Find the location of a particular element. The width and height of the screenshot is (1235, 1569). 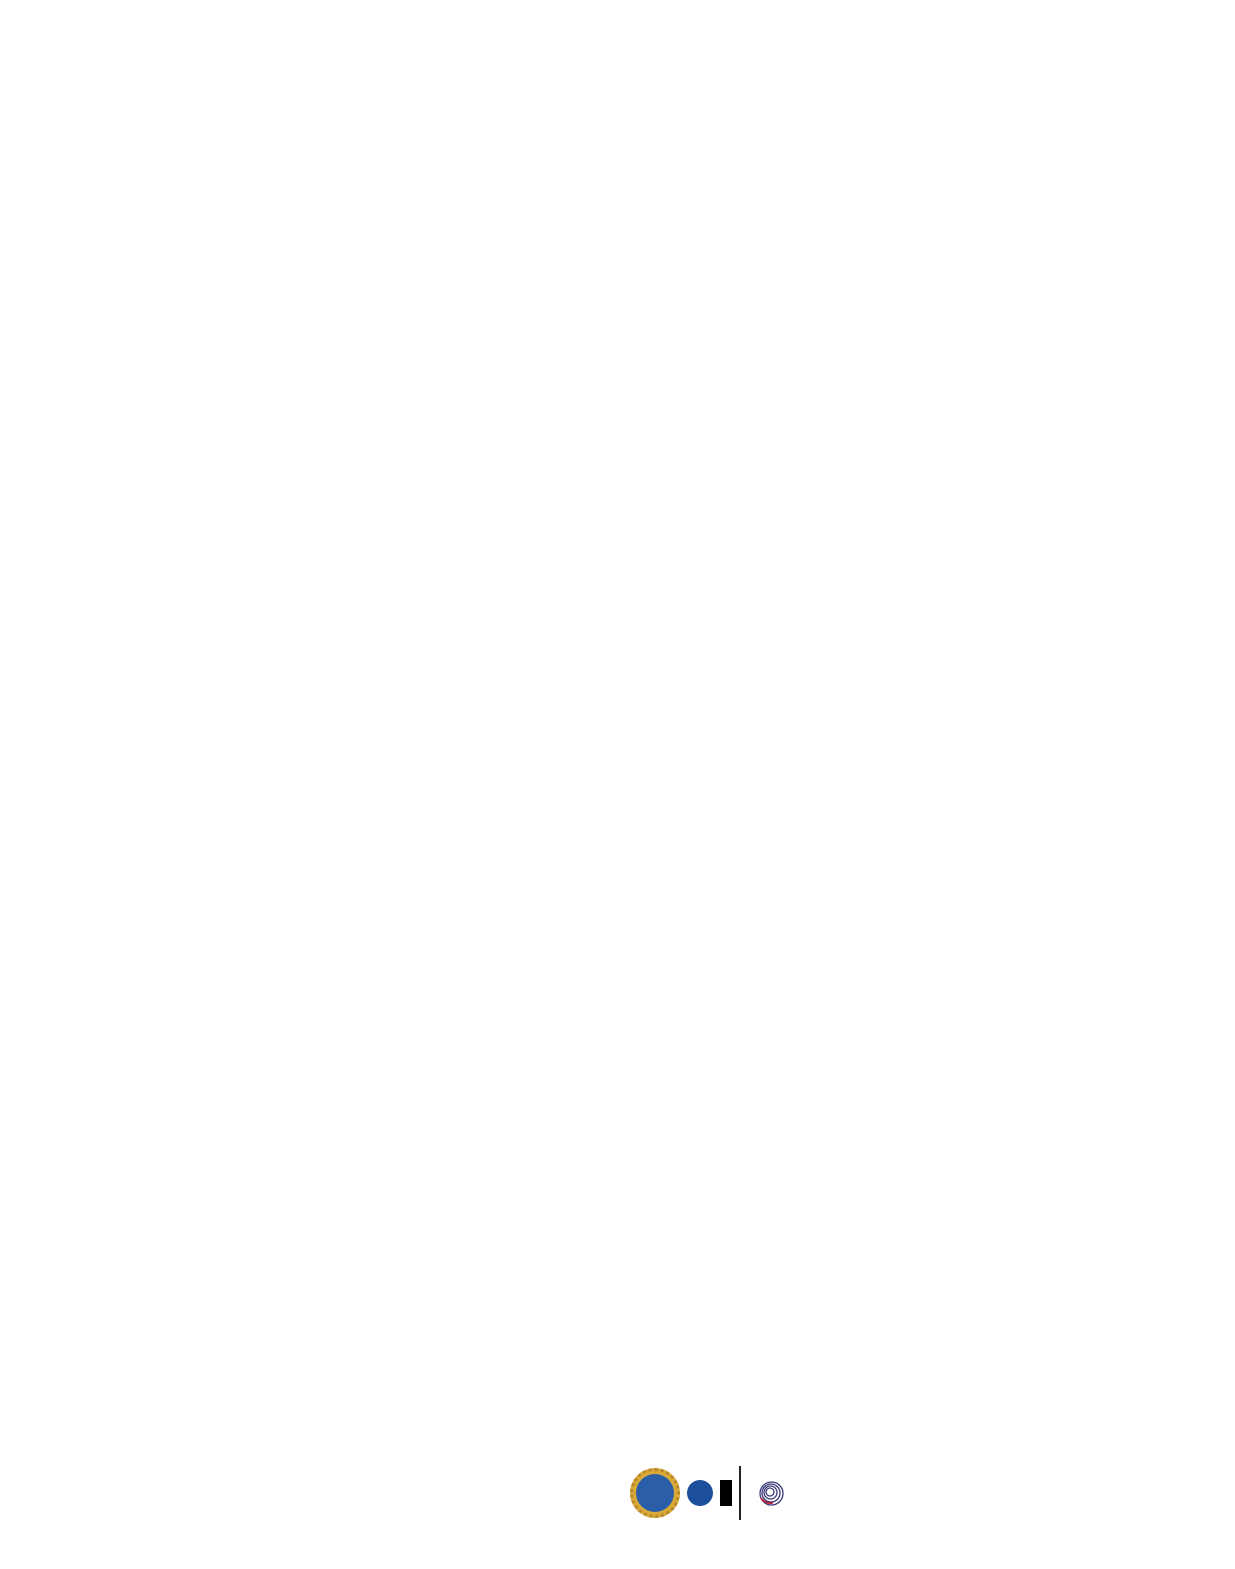

earthscope-logo is located at coordinates (772, 1493).